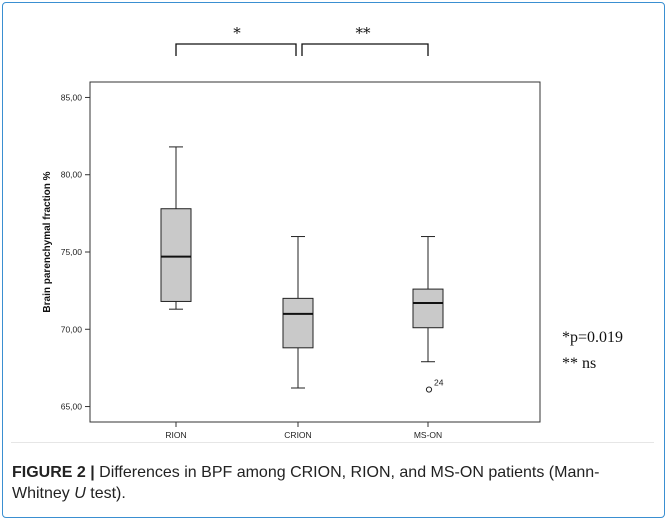 This screenshot has height=523, width=669. What do you see at coordinates (175, 435) in the screenshot?
I see `x-tick-label: RION` at bounding box center [175, 435].